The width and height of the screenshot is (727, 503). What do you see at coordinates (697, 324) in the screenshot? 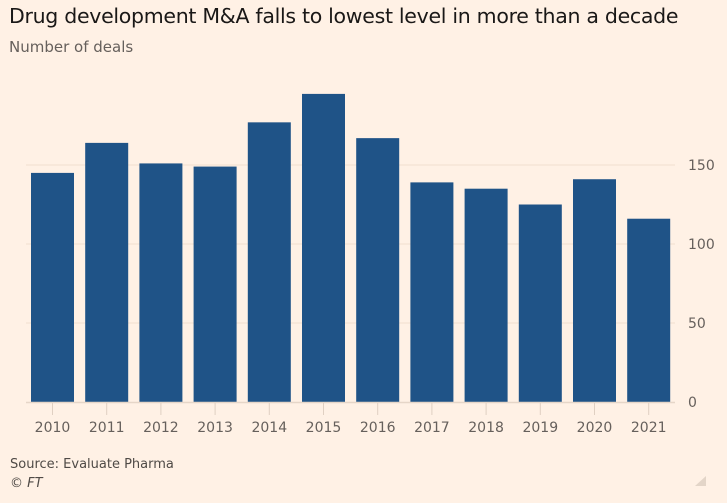
I see `y-tick-label: 50` at bounding box center [697, 324].